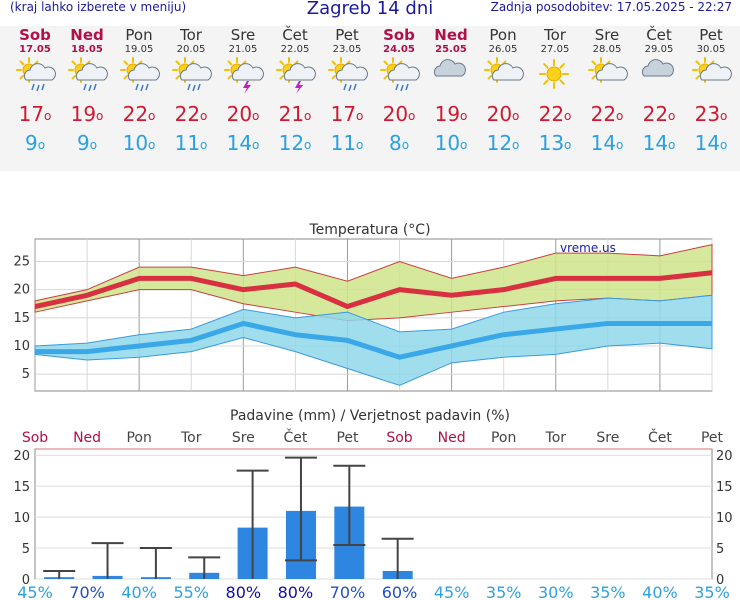  Describe the element at coordinates (295, 143) in the screenshot. I see `temp-min: 12o` at that location.